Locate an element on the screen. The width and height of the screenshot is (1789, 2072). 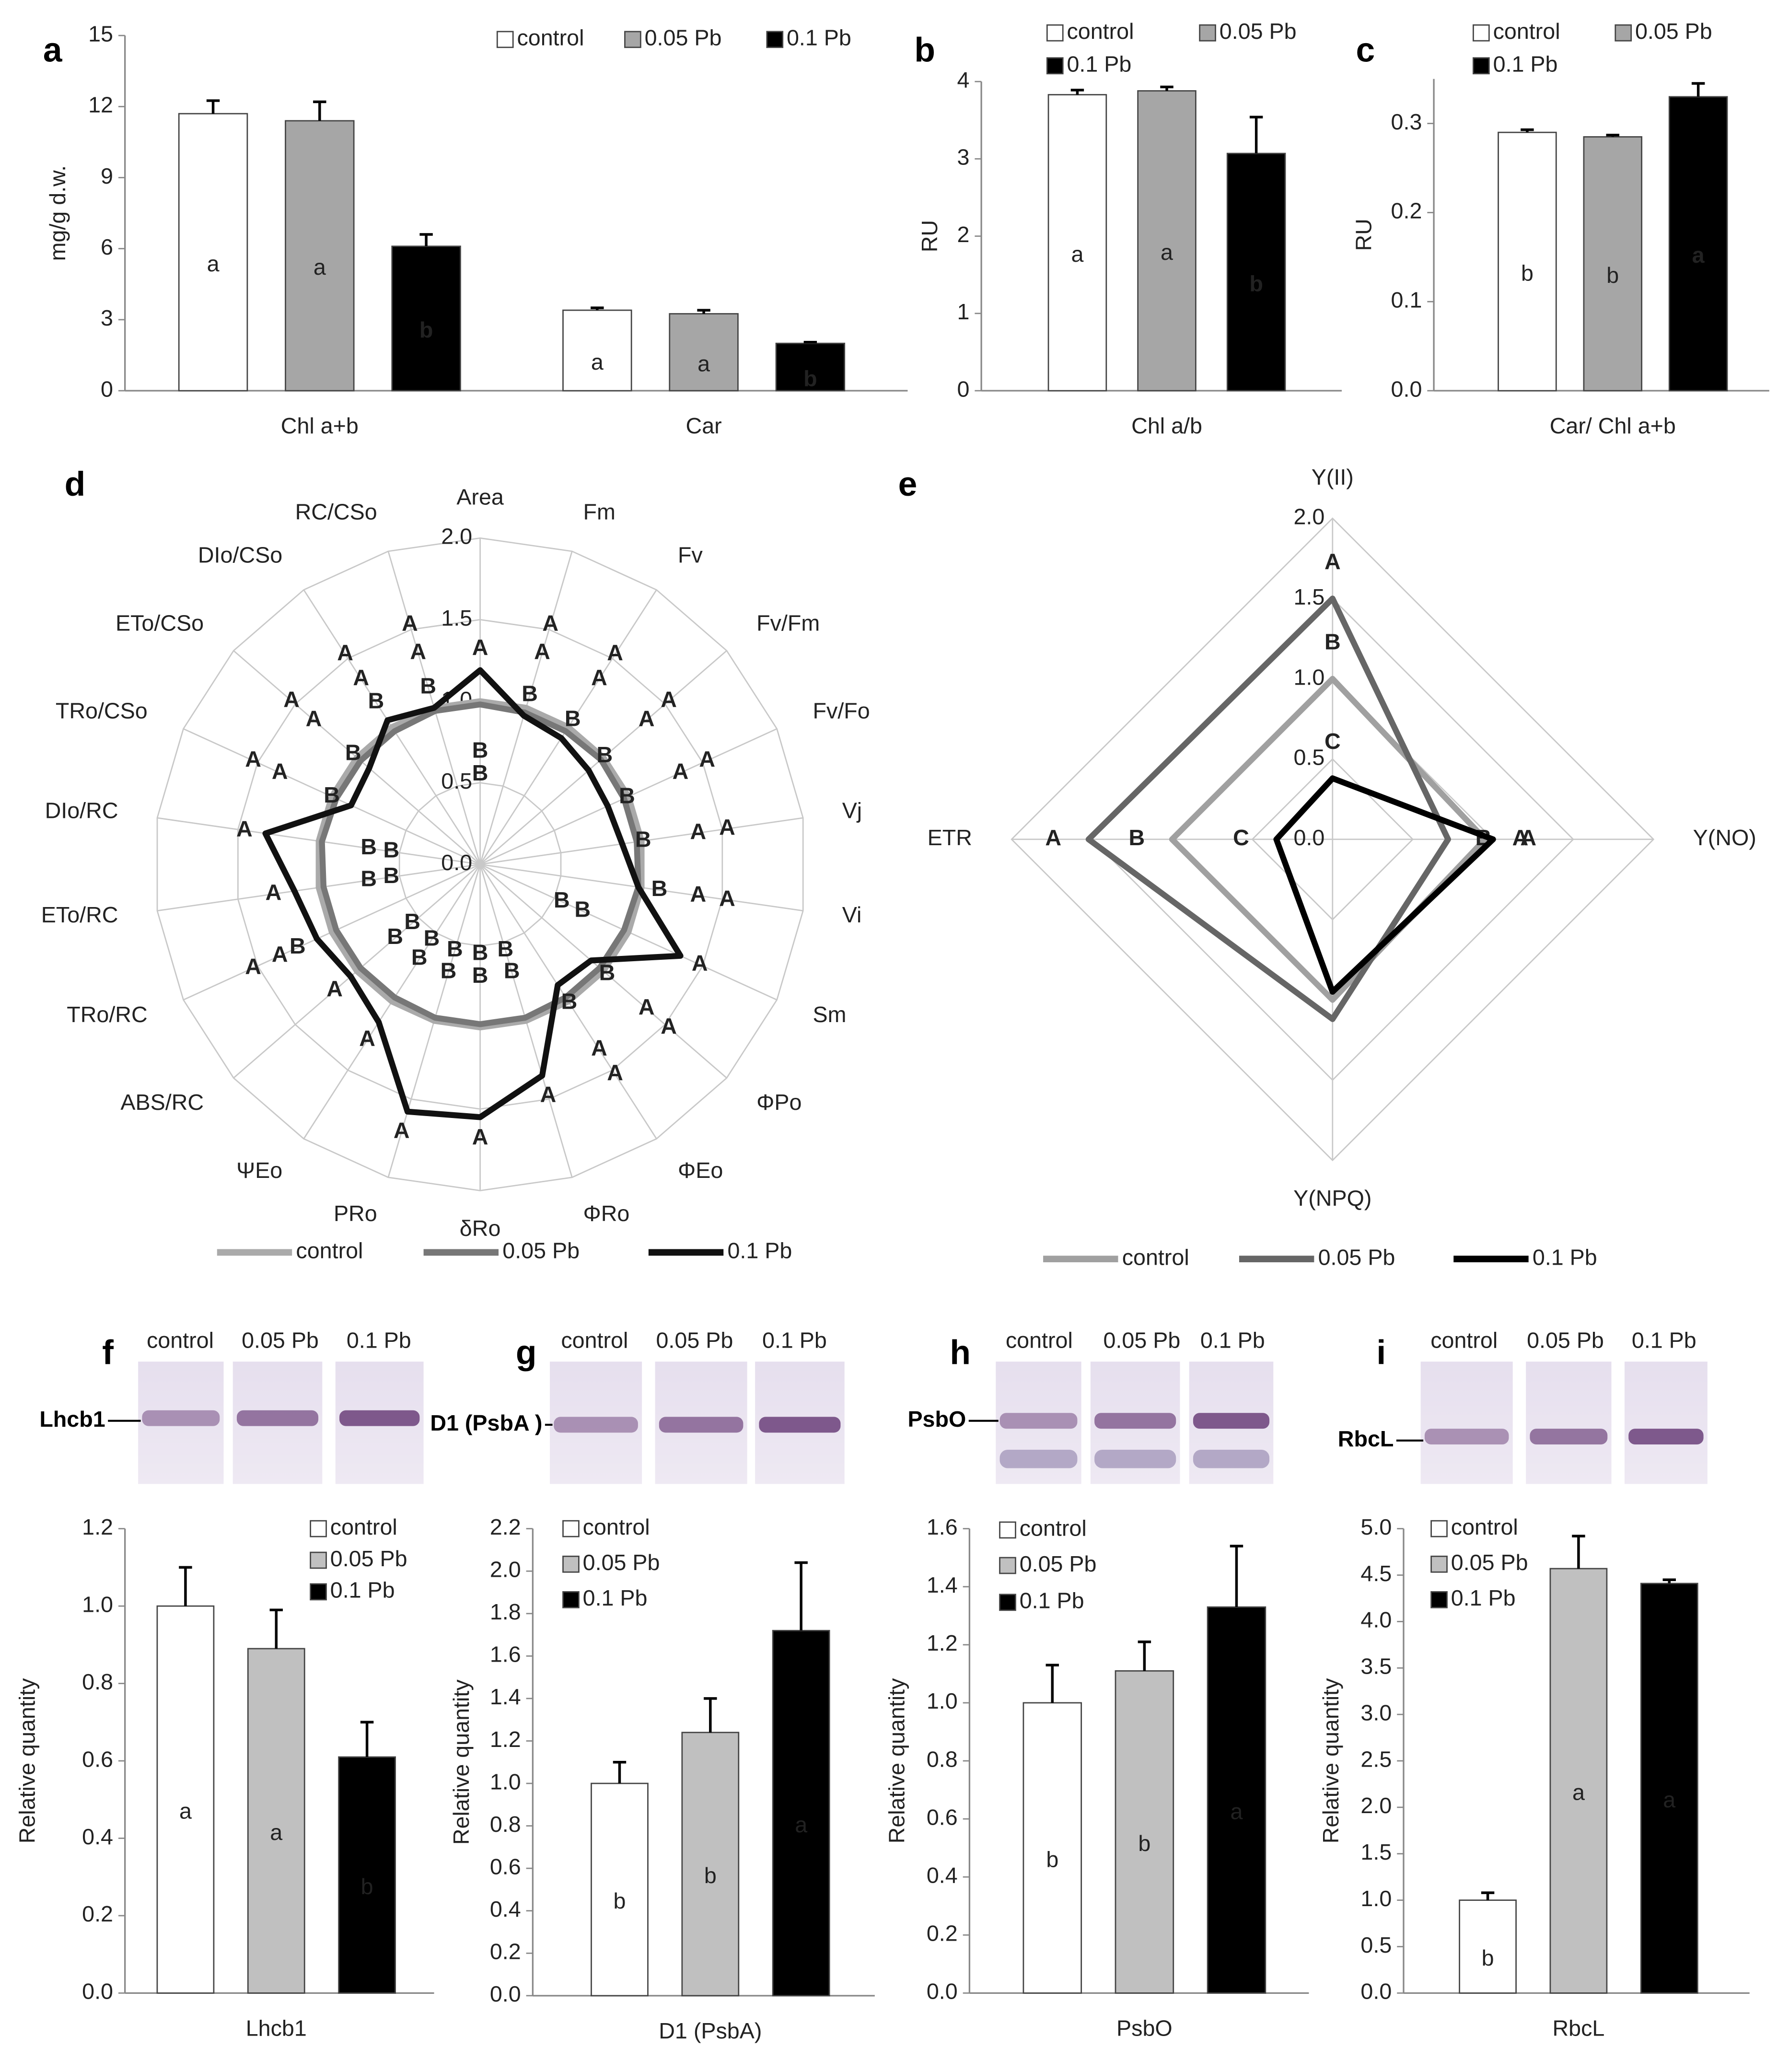
y-tick-label: 0.3 is located at coordinates (1406, 121).